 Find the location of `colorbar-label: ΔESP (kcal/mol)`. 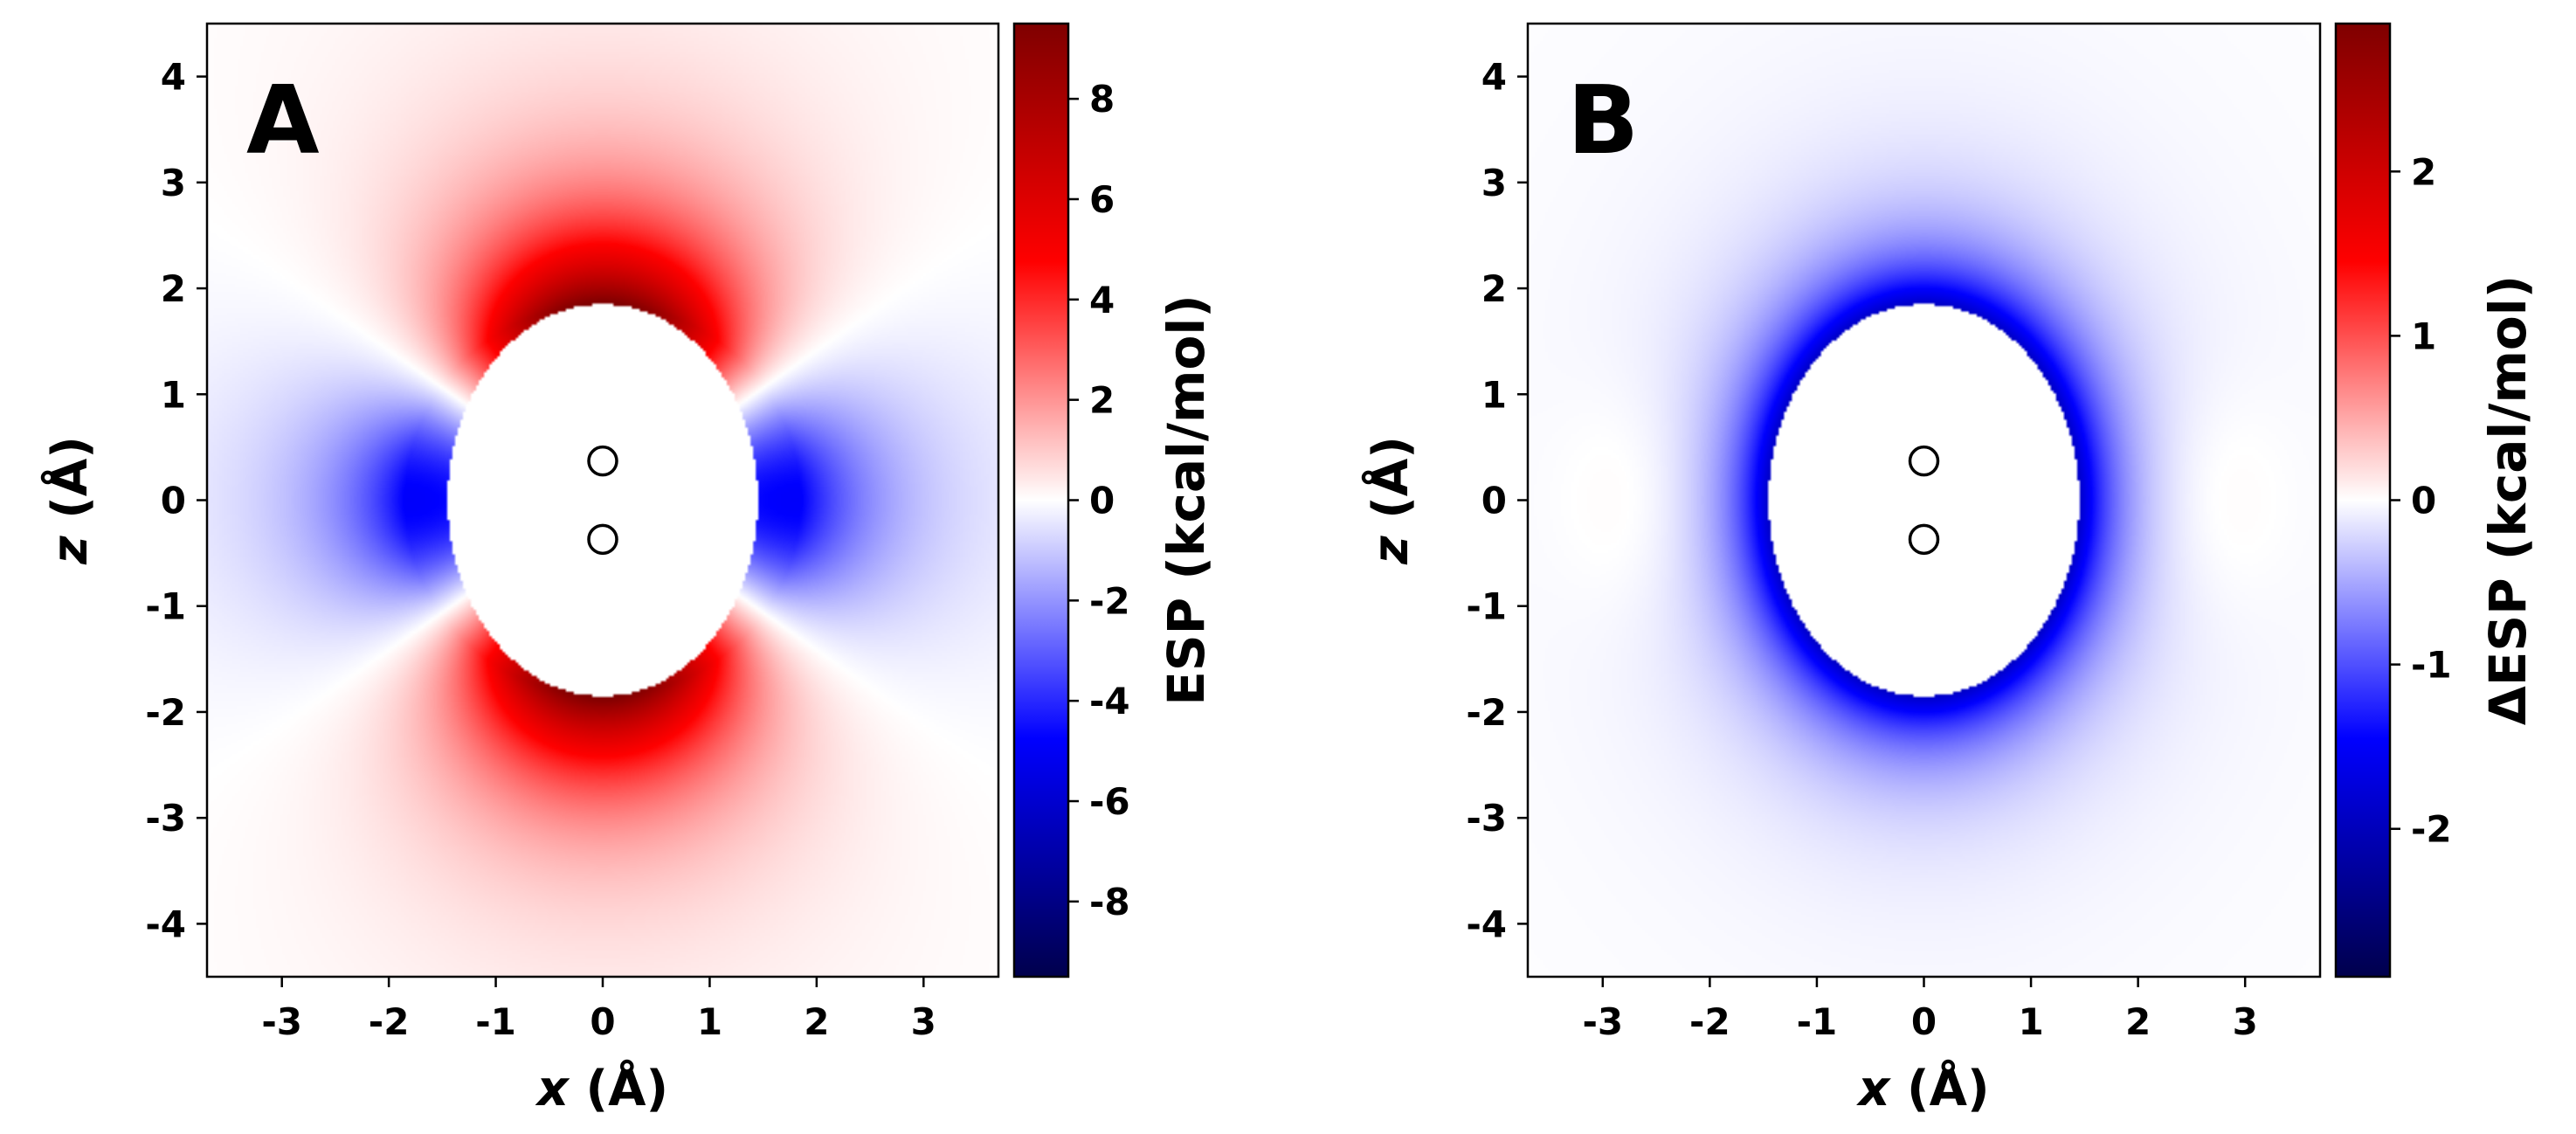

colorbar-label: ΔESP (kcal/mol) is located at coordinates (2508, 500).